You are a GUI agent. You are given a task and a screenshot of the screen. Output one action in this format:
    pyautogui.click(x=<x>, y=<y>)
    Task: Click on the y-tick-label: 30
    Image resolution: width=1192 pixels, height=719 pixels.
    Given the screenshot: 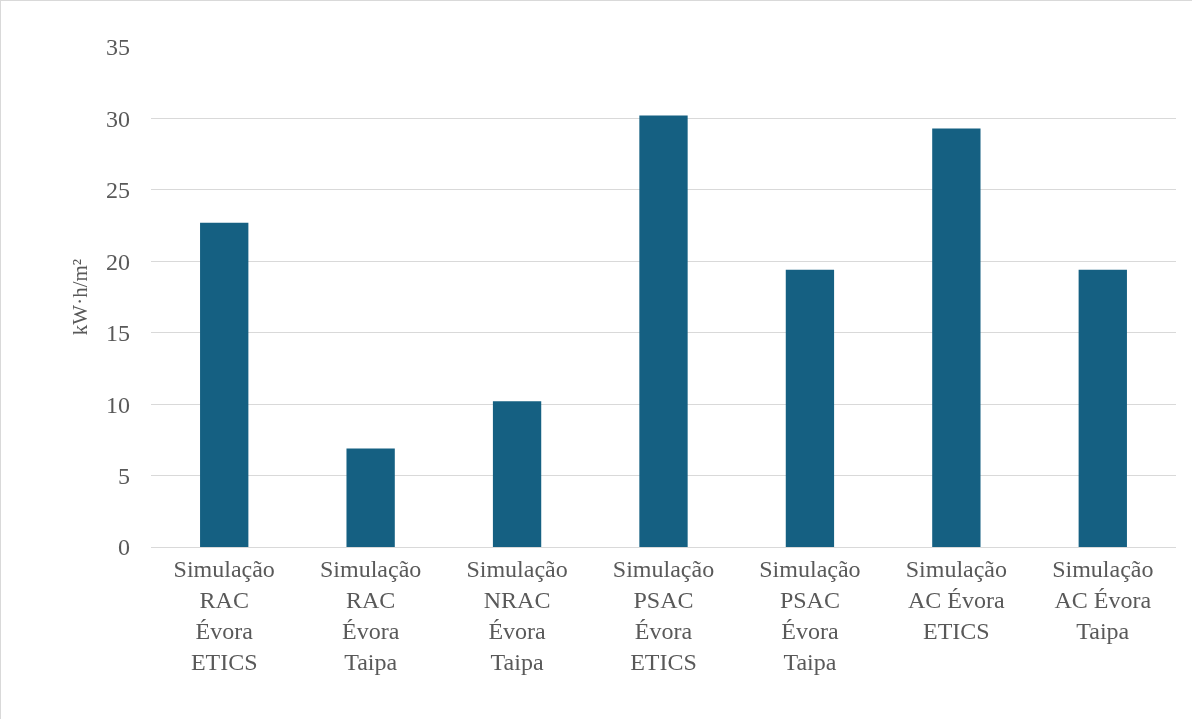 What is the action you would take?
    pyautogui.click(x=118, y=118)
    